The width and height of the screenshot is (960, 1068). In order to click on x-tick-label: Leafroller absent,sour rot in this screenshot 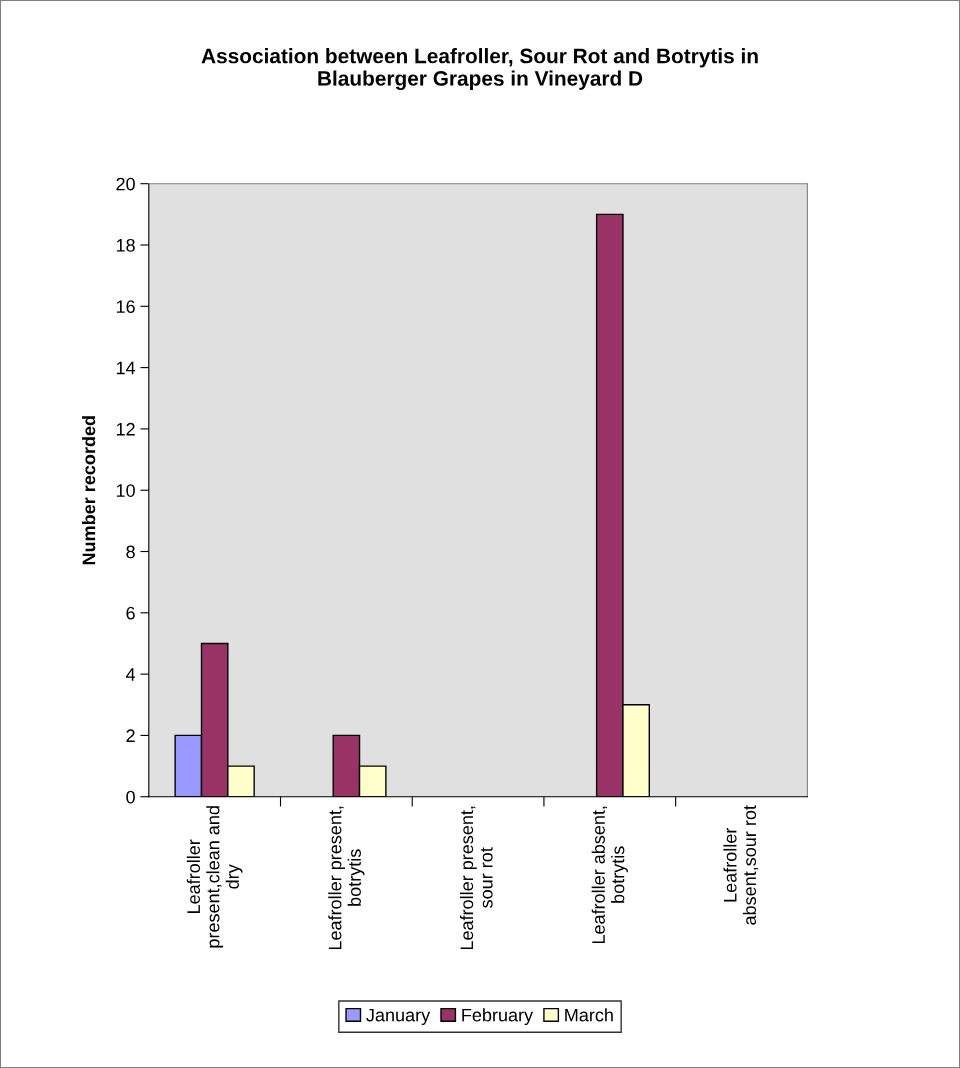, I will do `click(741, 865)`.